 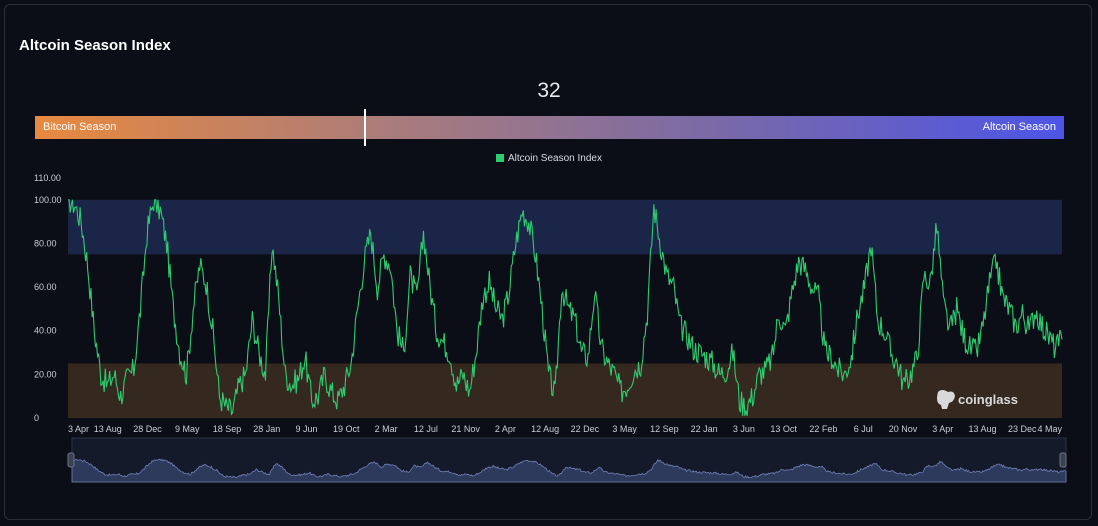 What do you see at coordinates (946, 399) in the screenshot?
I see `coinglass-logo-icon` at bounding box center [946, 399].